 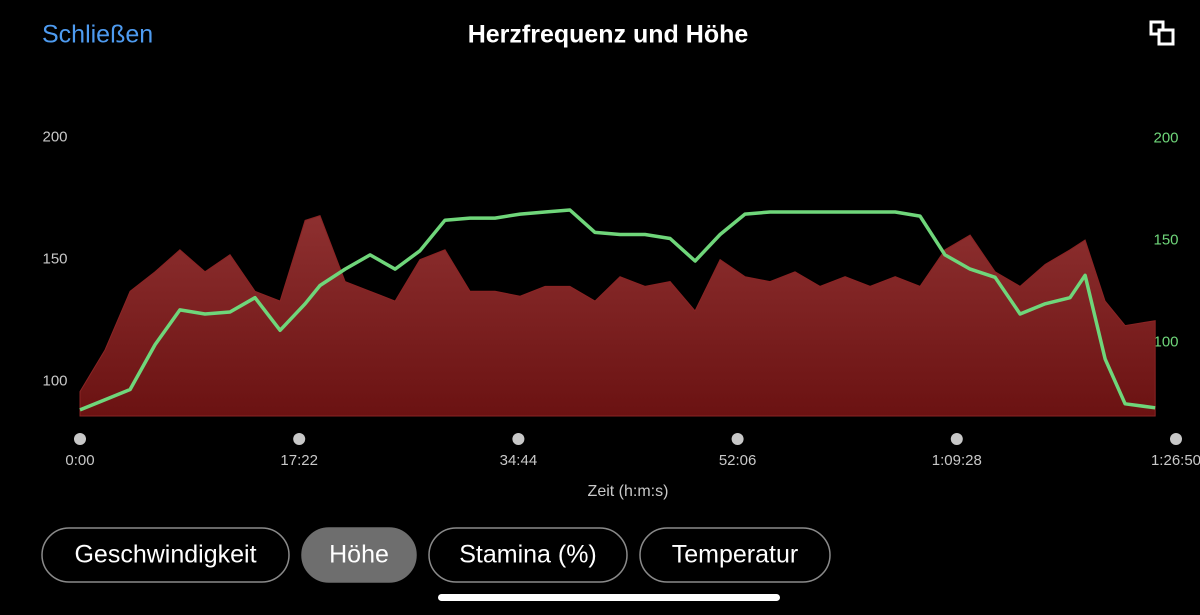 What do you see at coordinates (609, 597) in the screenshot?
I see `home-indicator` at bounding box center [609, 597].